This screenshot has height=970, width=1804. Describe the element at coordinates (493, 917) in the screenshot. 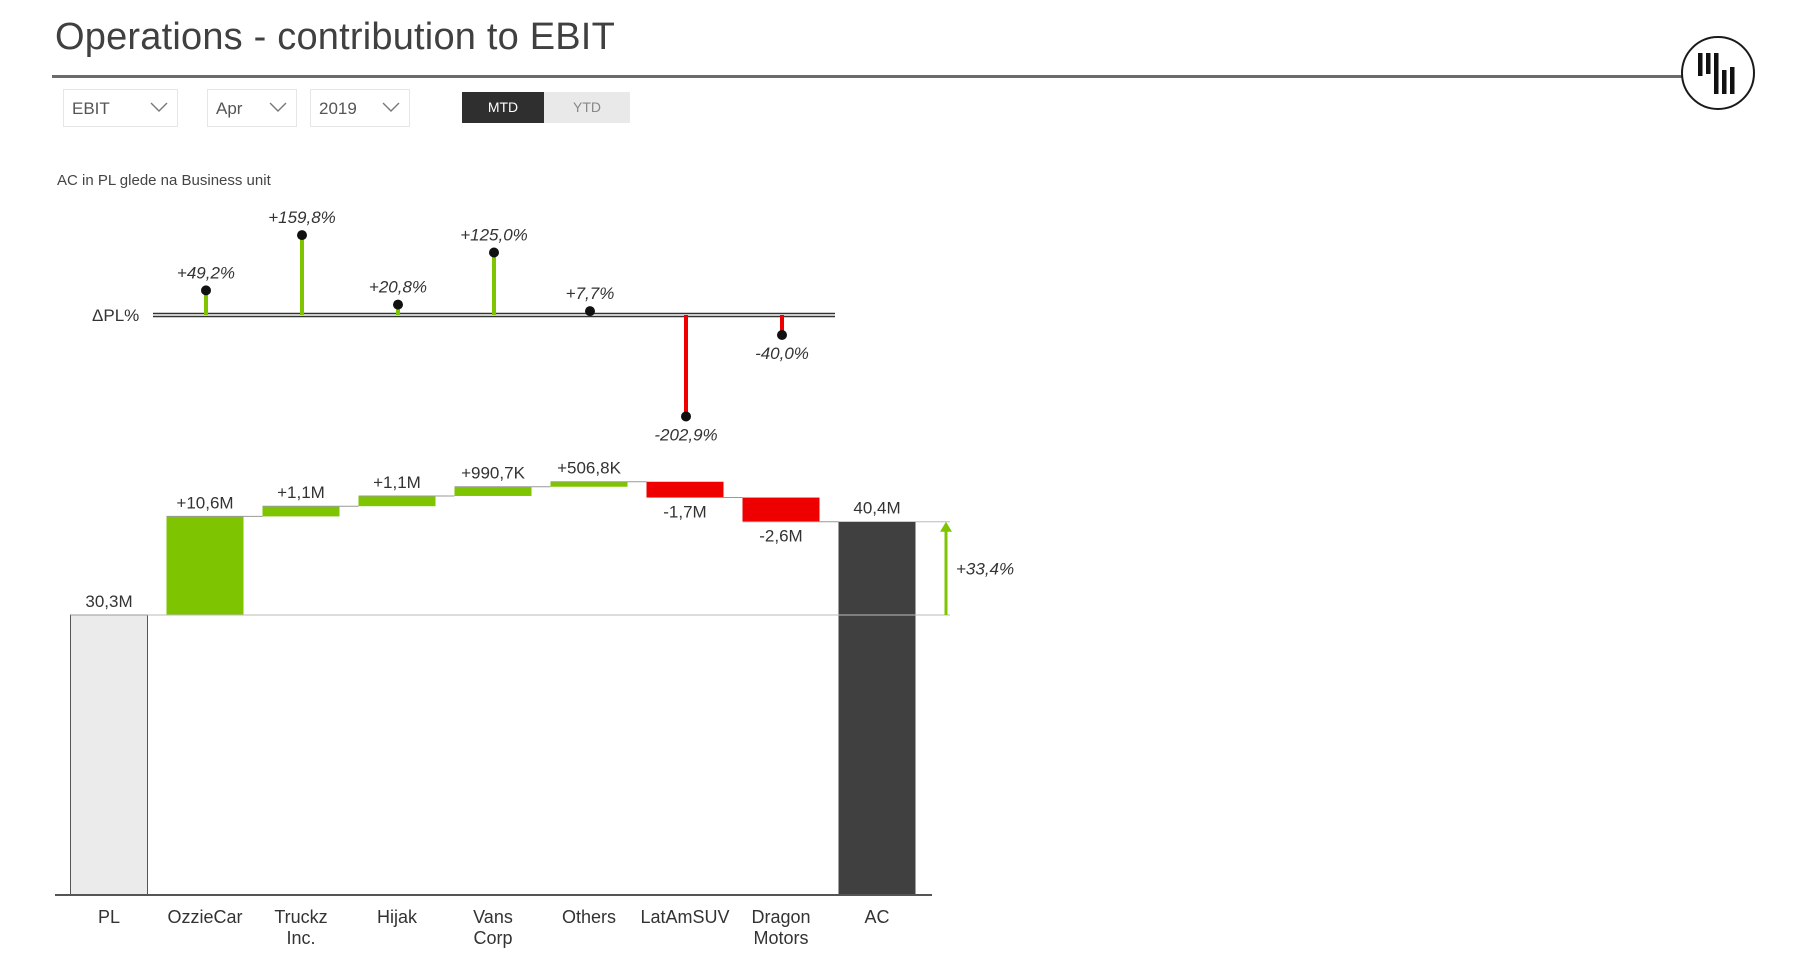

I see `category-label: Vans` at that location.